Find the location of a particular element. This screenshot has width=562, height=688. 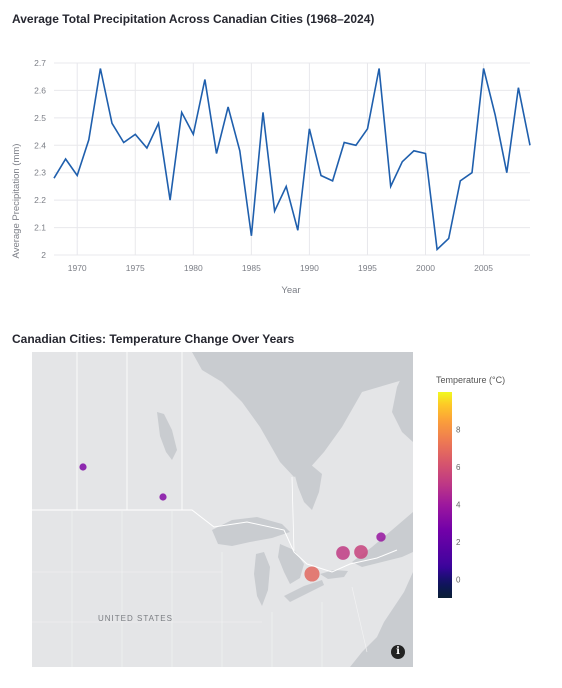

y-tick-label: 2.7 is located at coordinates (40, 63).